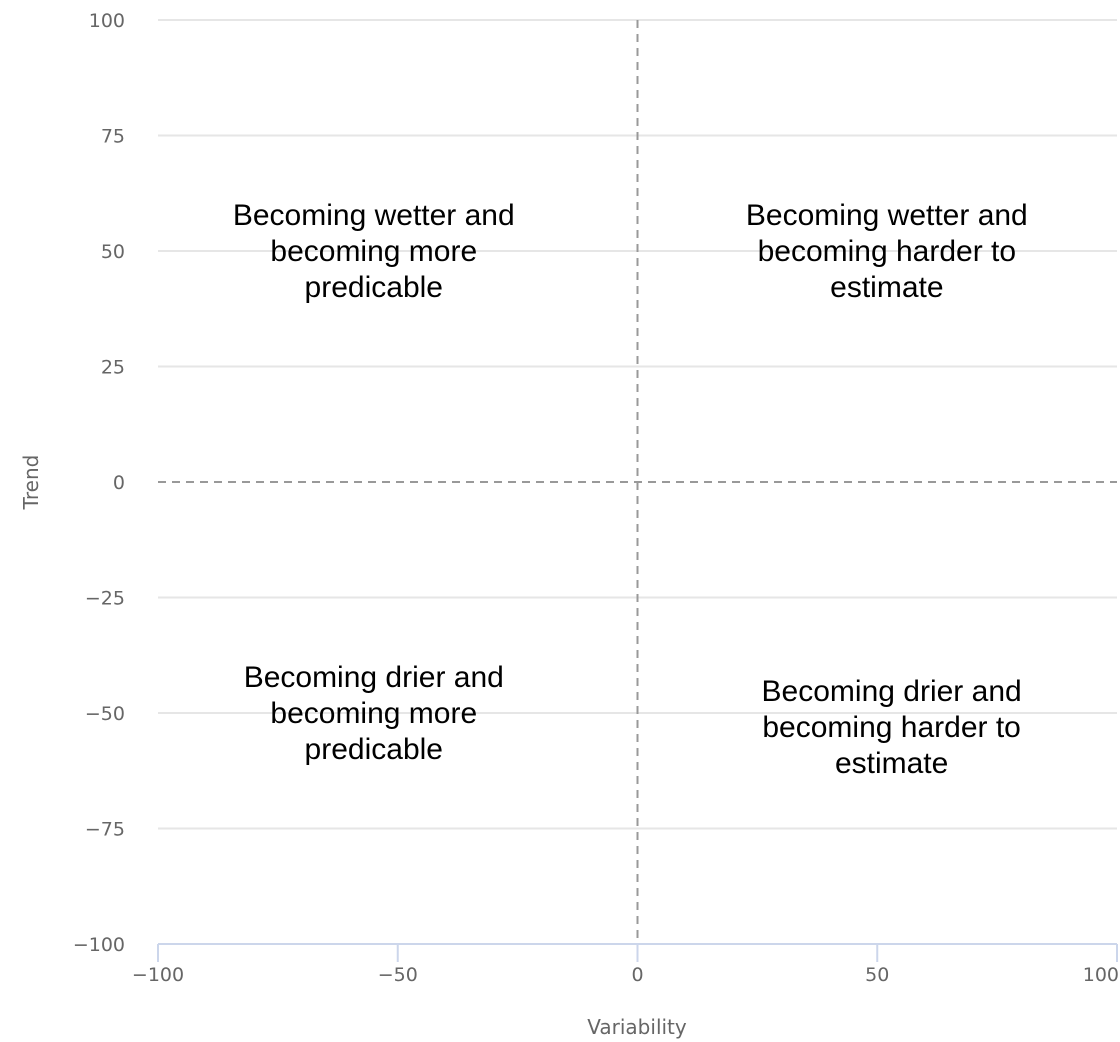 The height and width of the screenshot is (1042, 1120). What do you see at coordinates (637, 952) in the screenshot?
I see `x-axis` at bounding box center [637, 952].